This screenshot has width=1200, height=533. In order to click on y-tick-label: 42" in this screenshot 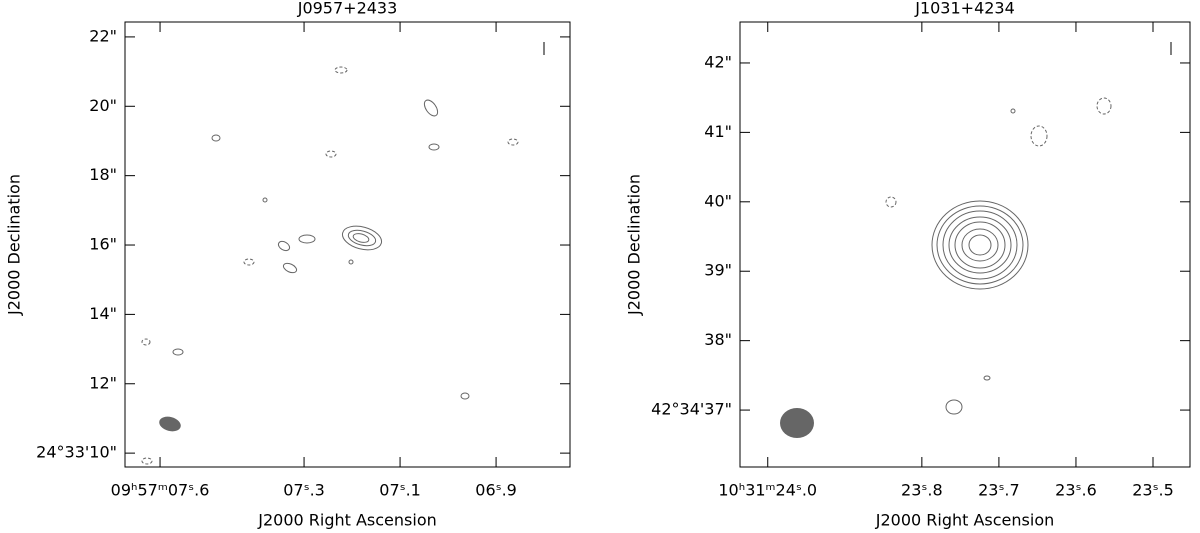, I will do `click(718, 61)`.